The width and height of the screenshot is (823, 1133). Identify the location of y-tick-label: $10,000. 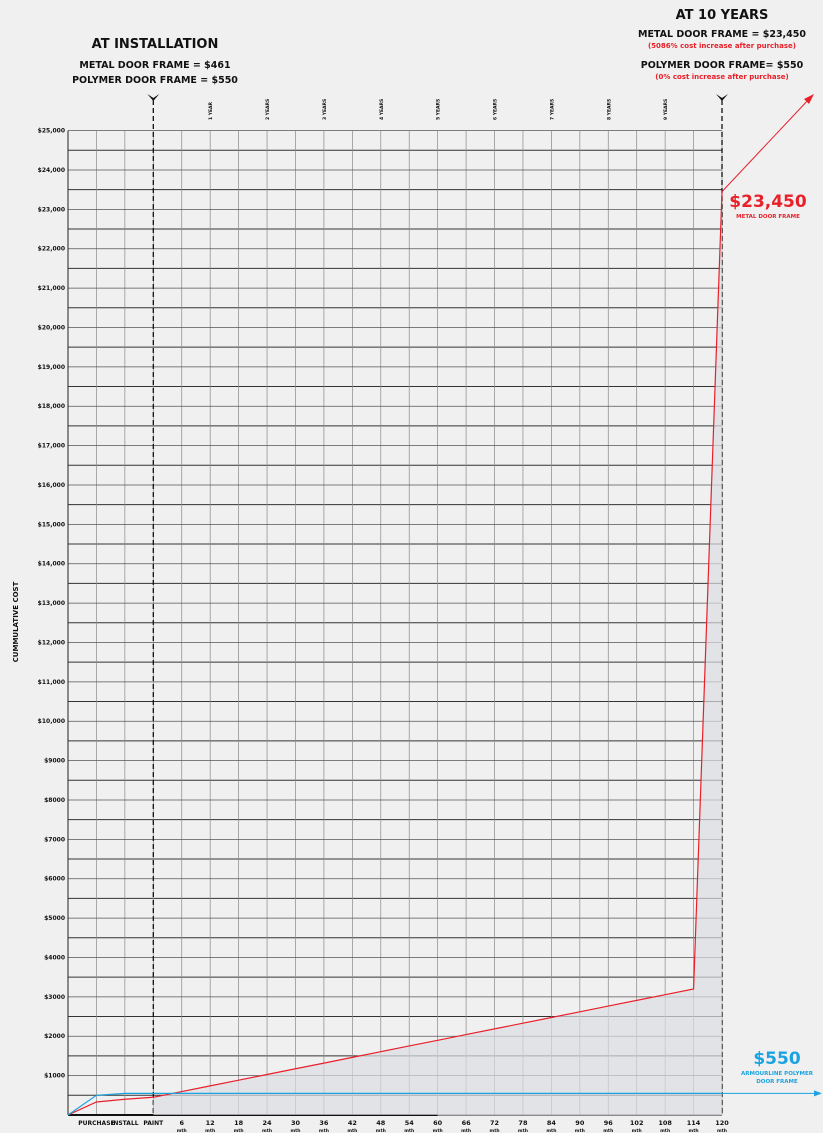
(51, 721).